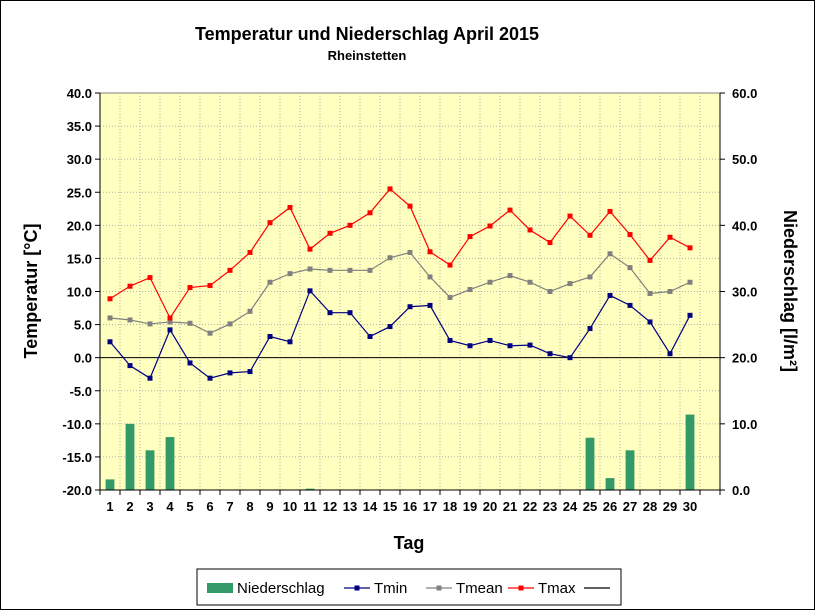 This screenshot has height=612, width=817. Describe the element at coordinates (79, 258) in the screenshot. I see `y-left-tick-label: 15.0` at that location.